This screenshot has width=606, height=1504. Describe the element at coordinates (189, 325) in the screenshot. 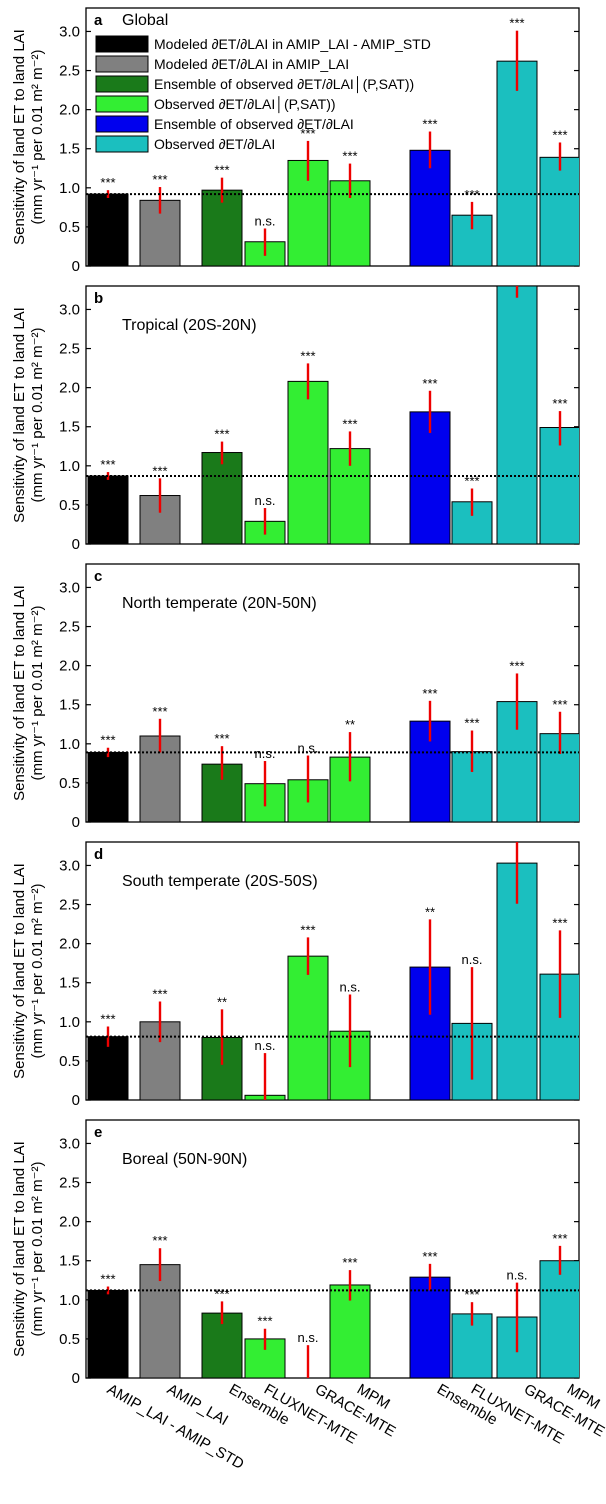

I see `panel-title: Tropical (20S-20N)` at that location.